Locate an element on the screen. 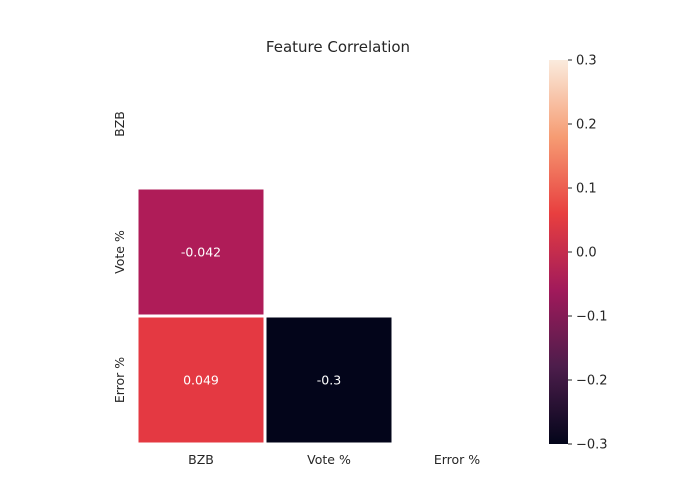 The height and width of the screenshot is (500, 700). heatmap-cell-label-1: 0.049 is located at coordinates (201, 380).